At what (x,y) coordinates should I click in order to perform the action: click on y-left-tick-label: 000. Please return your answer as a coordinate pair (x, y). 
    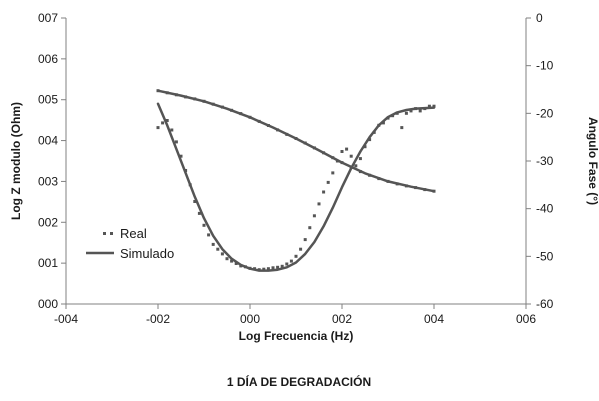
    Looking at the image, I should click on (48, 304).